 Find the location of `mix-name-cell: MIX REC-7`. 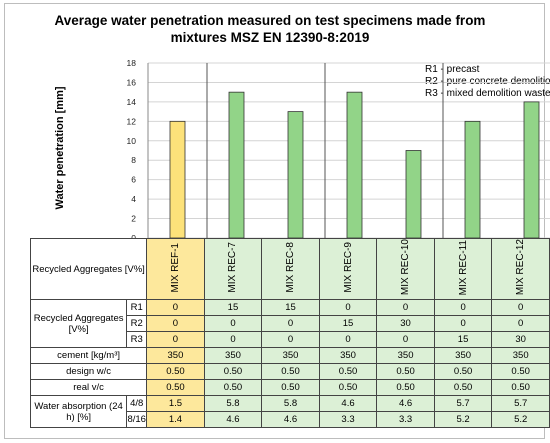

mix-name-cell: MIX REC-7 is located at coordinates (233, 269).